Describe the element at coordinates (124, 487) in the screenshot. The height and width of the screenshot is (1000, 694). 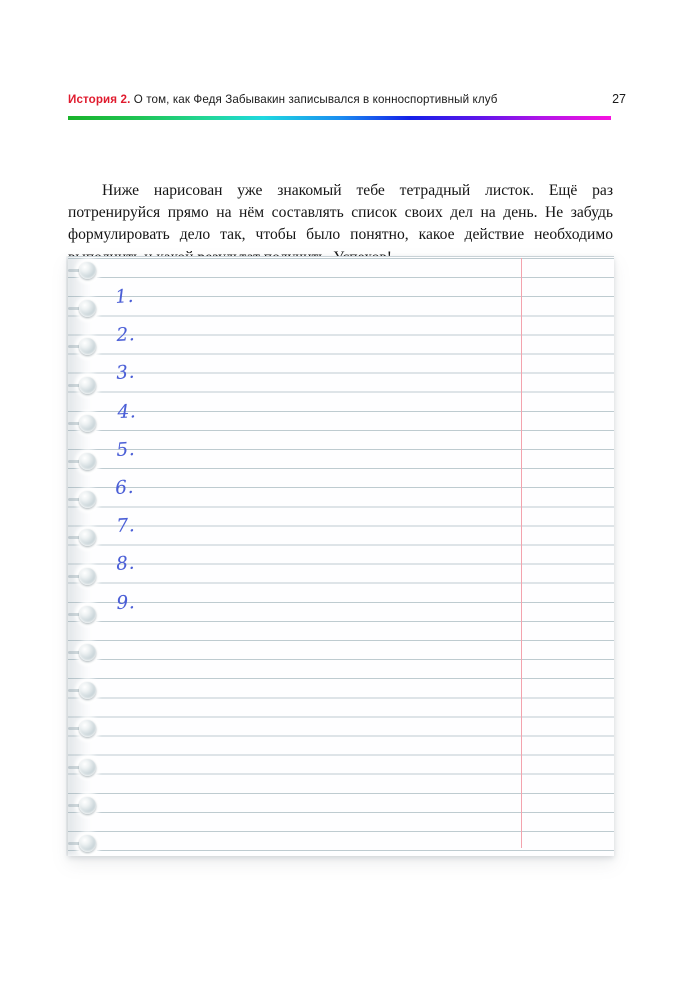
I see `list-number: 6.` at that location.